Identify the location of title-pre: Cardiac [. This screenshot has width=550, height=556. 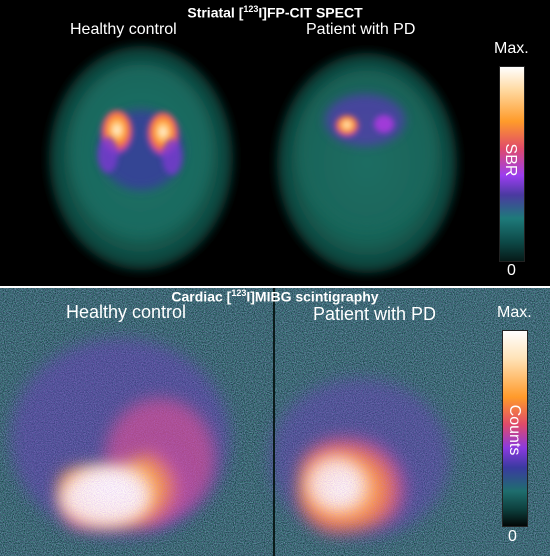
(201, 296).